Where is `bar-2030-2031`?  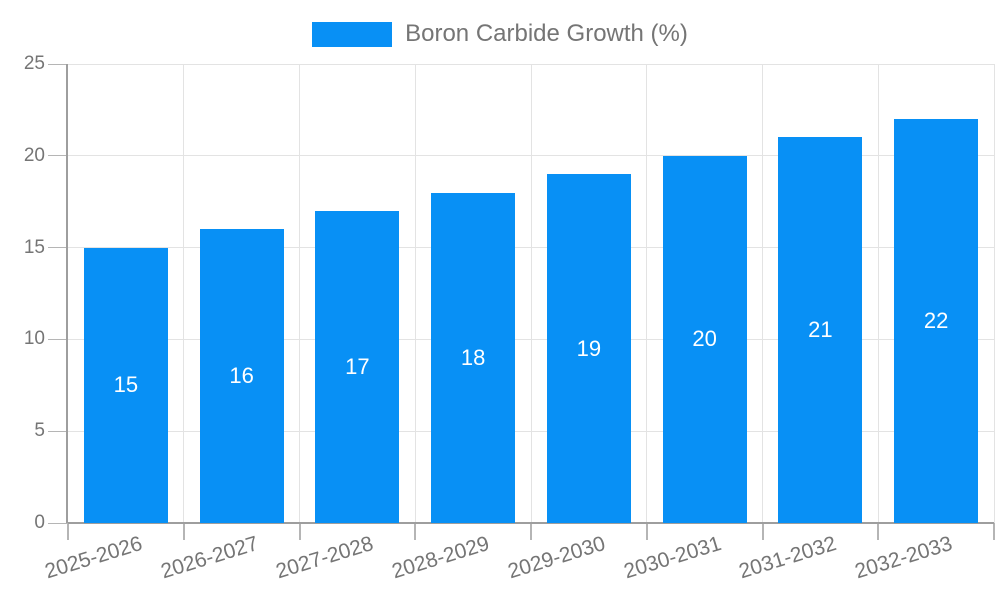 bar-2030-2031 is located at coordinates (704, 339).